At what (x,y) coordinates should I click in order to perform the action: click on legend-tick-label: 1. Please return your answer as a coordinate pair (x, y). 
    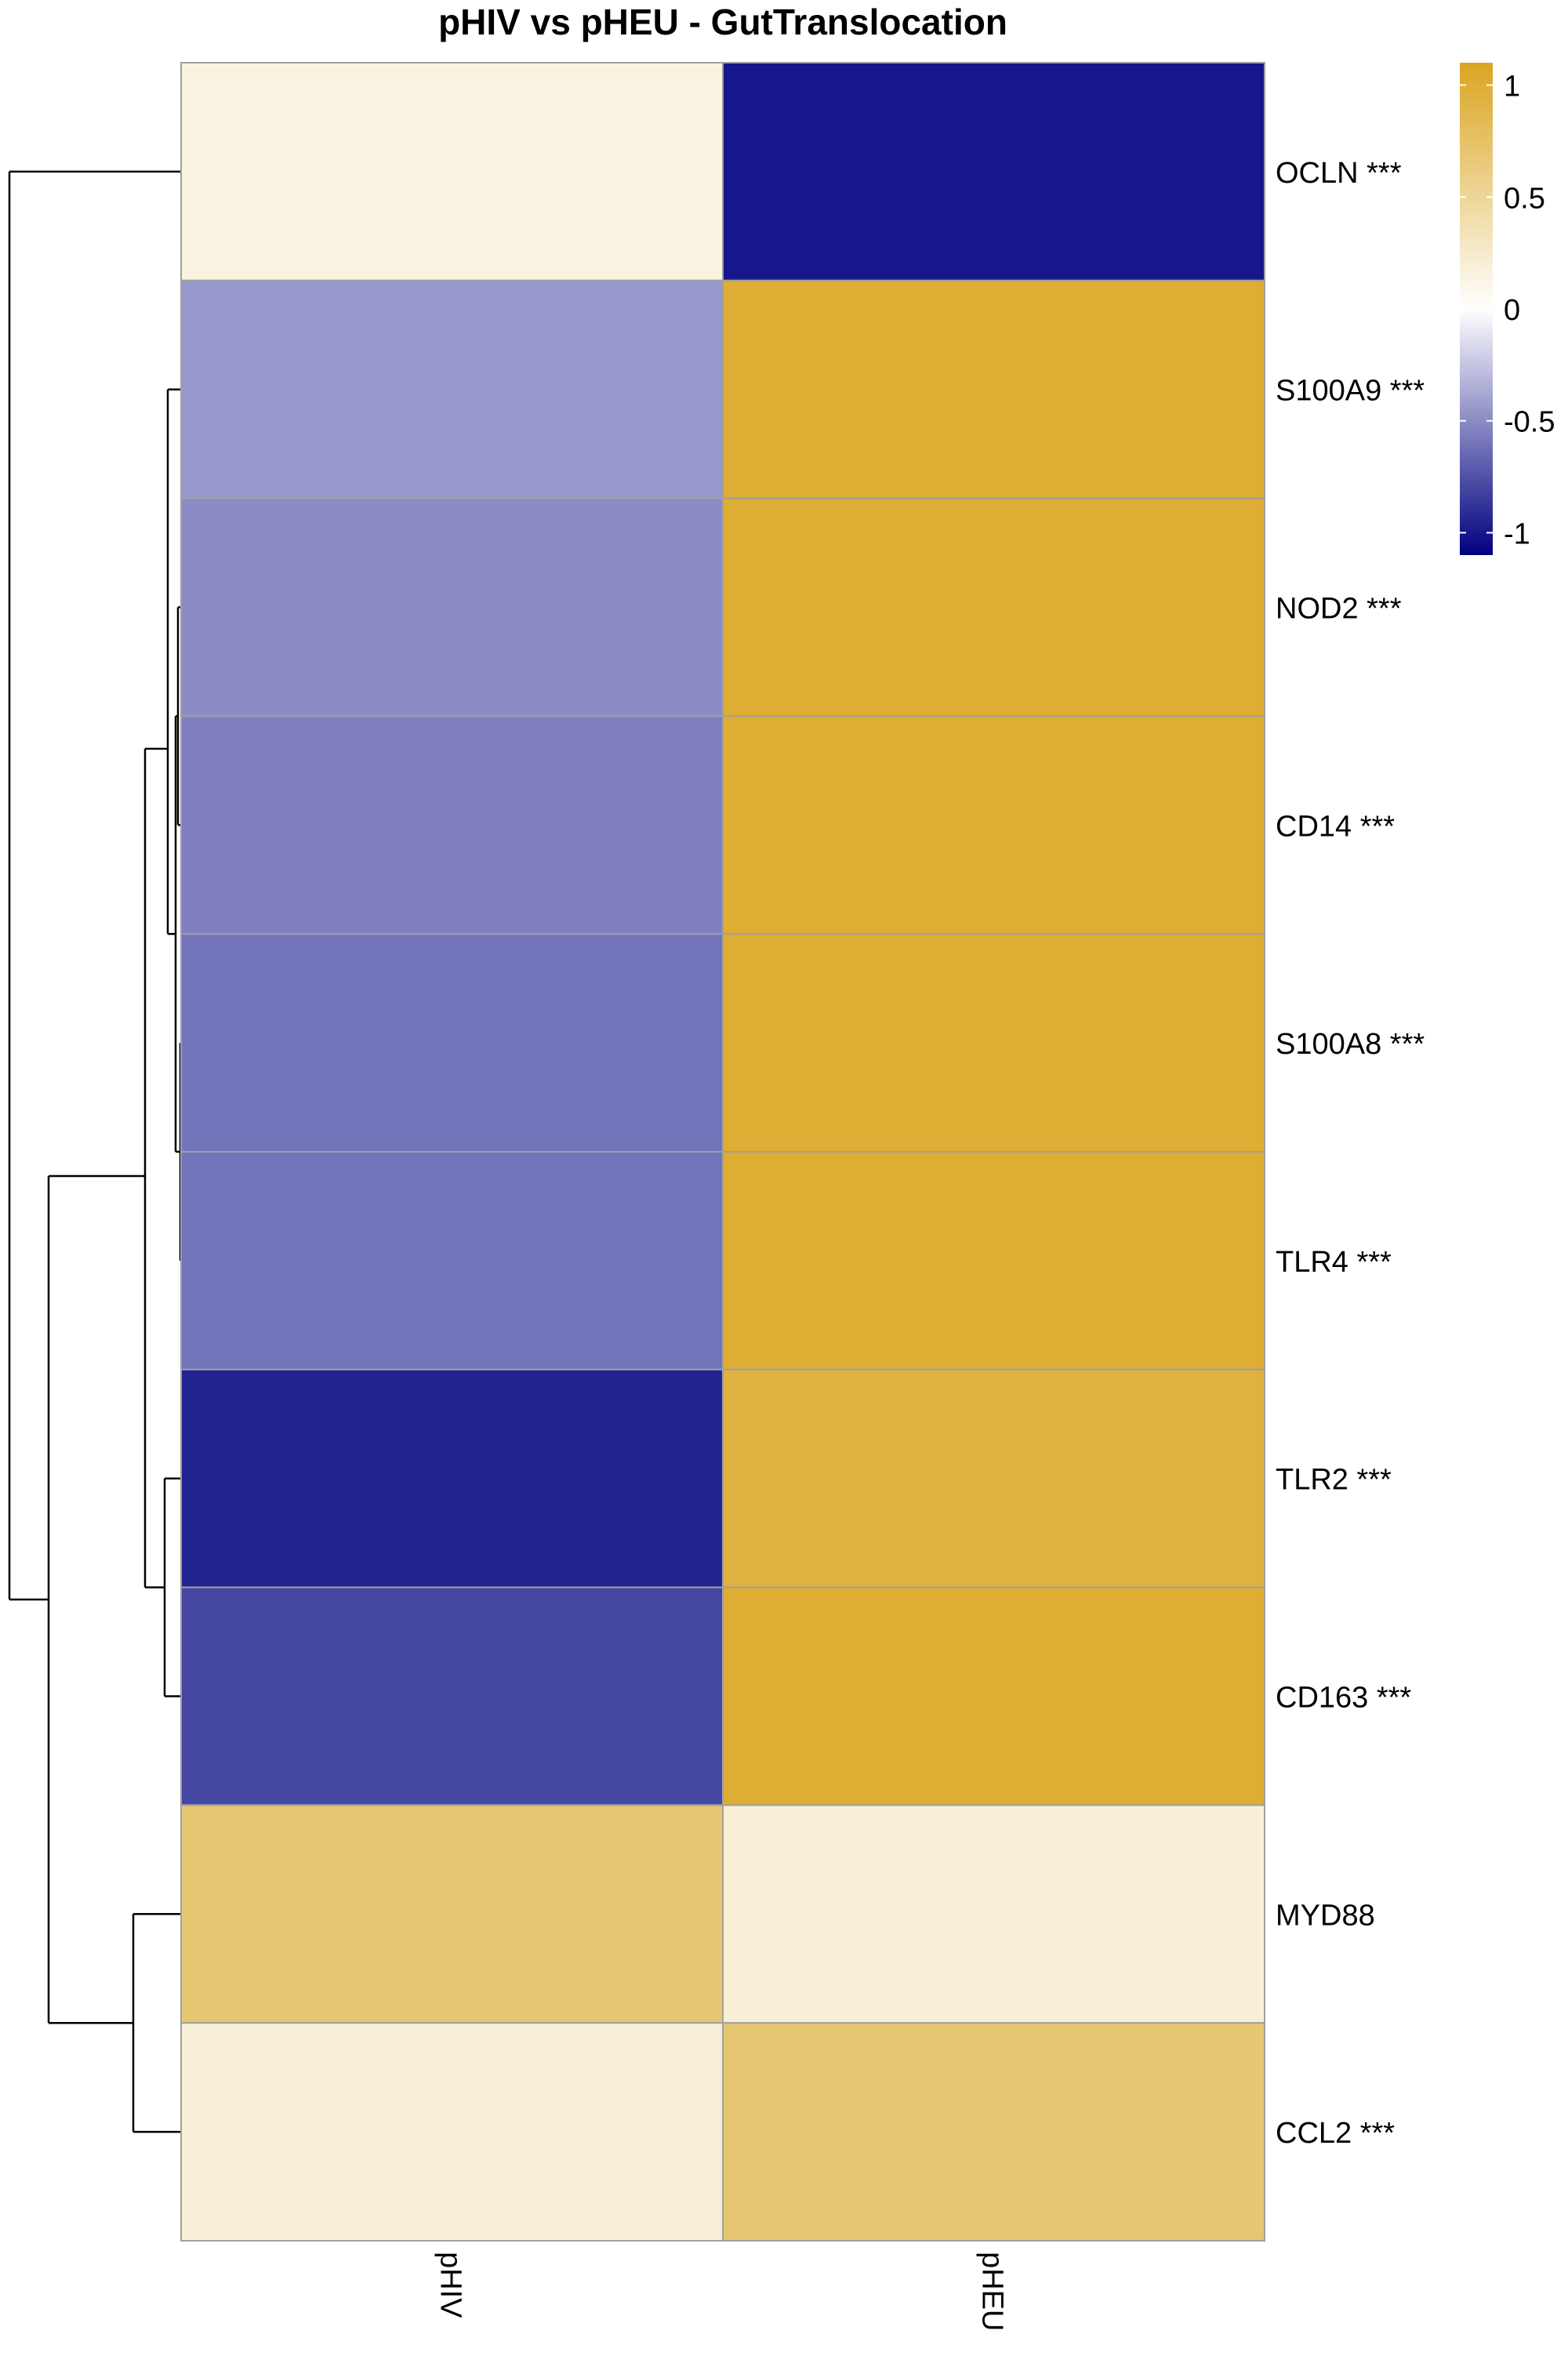
    Looking at the image, I should click on (1512, 87).